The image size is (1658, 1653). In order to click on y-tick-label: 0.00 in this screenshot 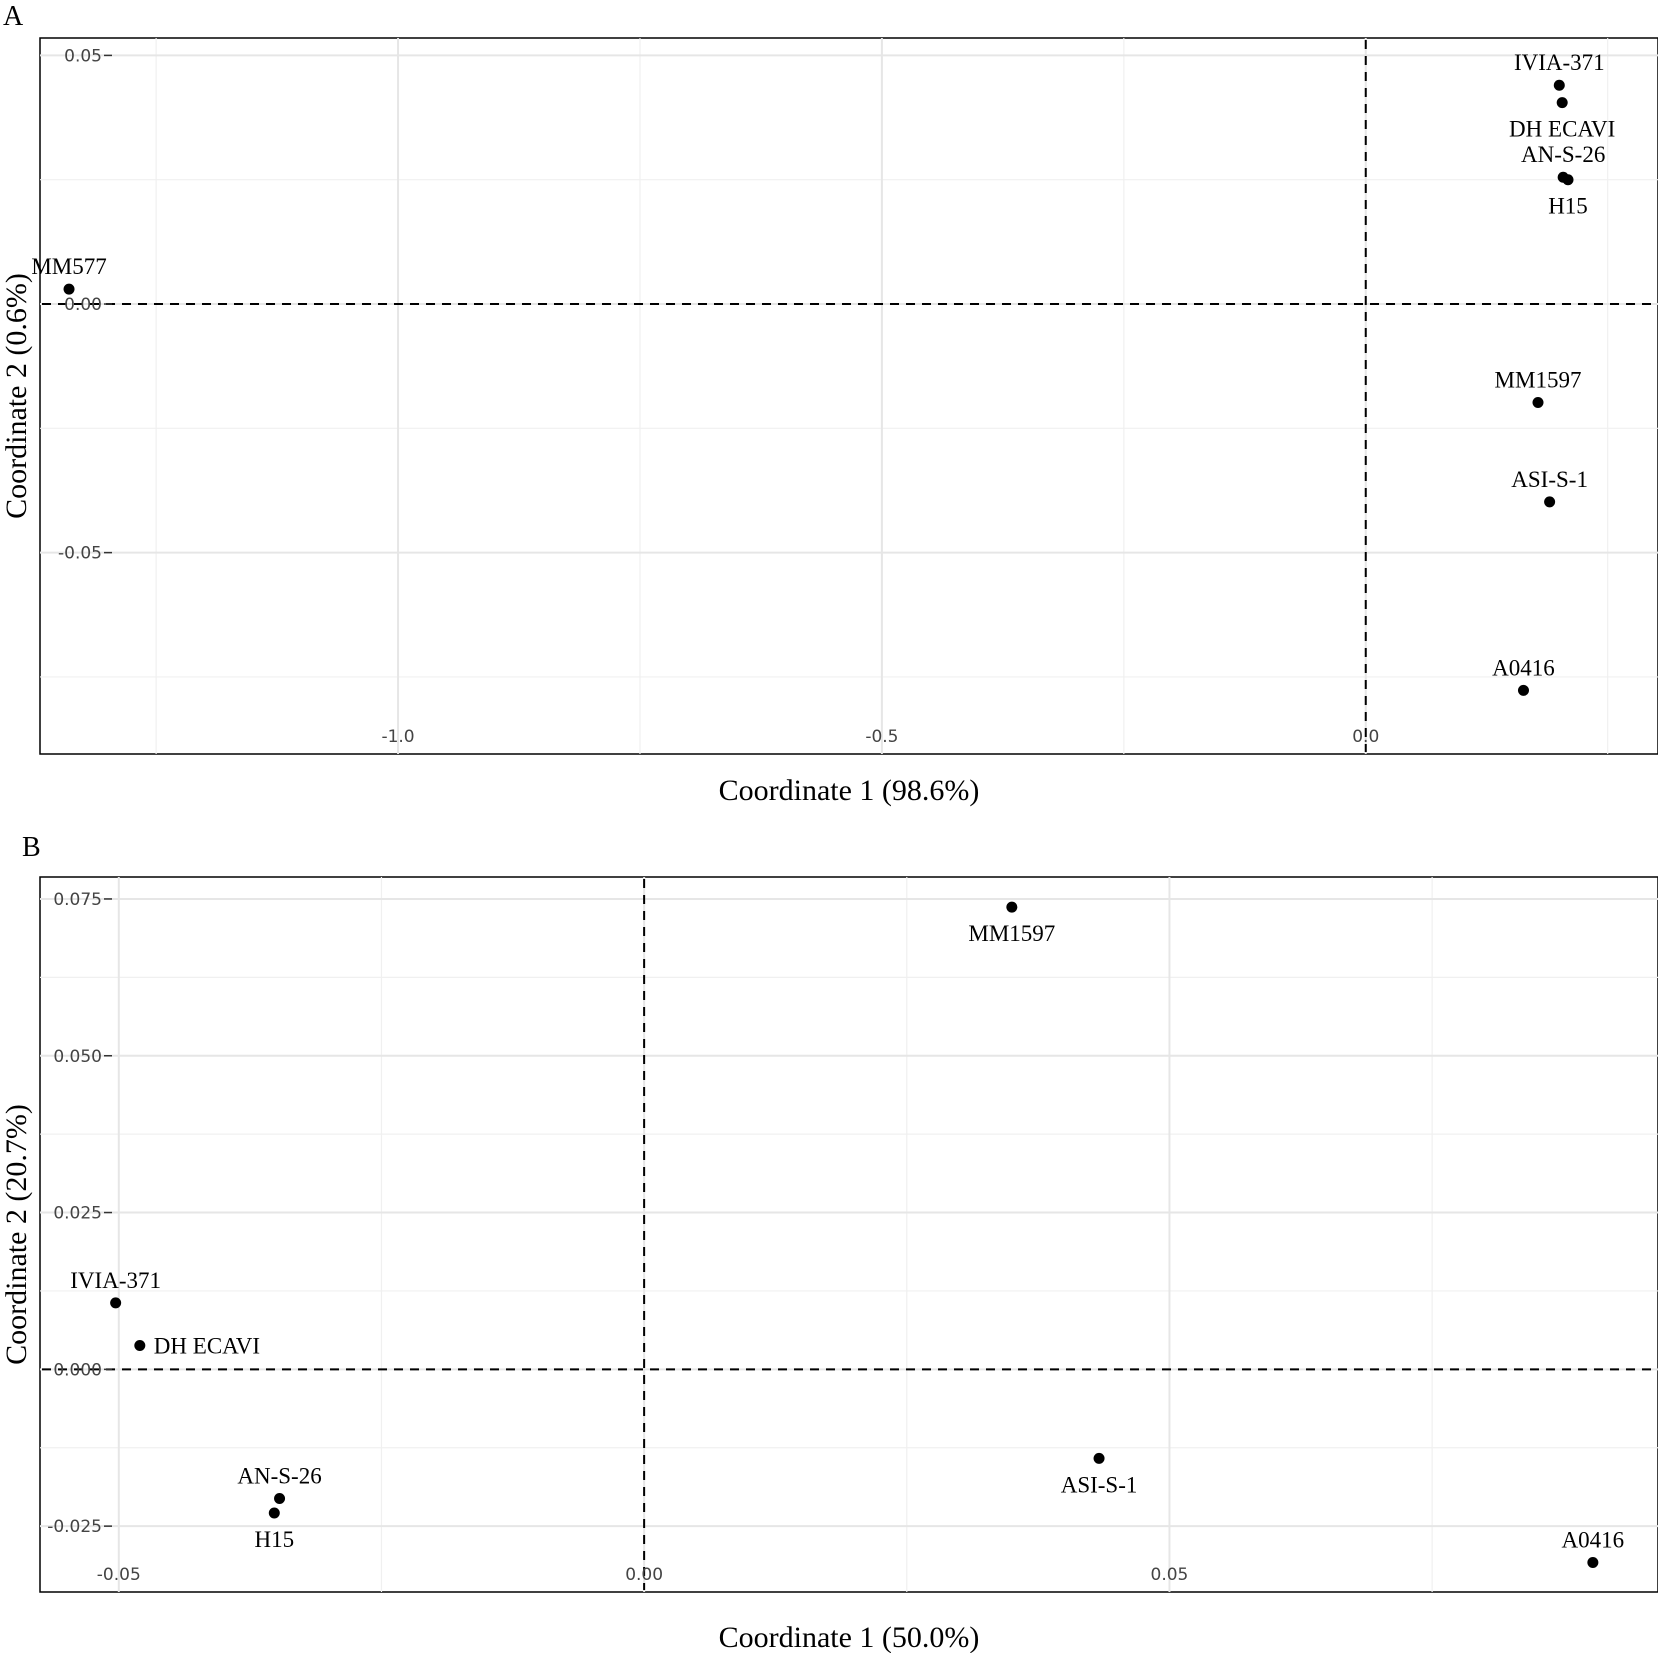, I will do `click(83, 305)`.